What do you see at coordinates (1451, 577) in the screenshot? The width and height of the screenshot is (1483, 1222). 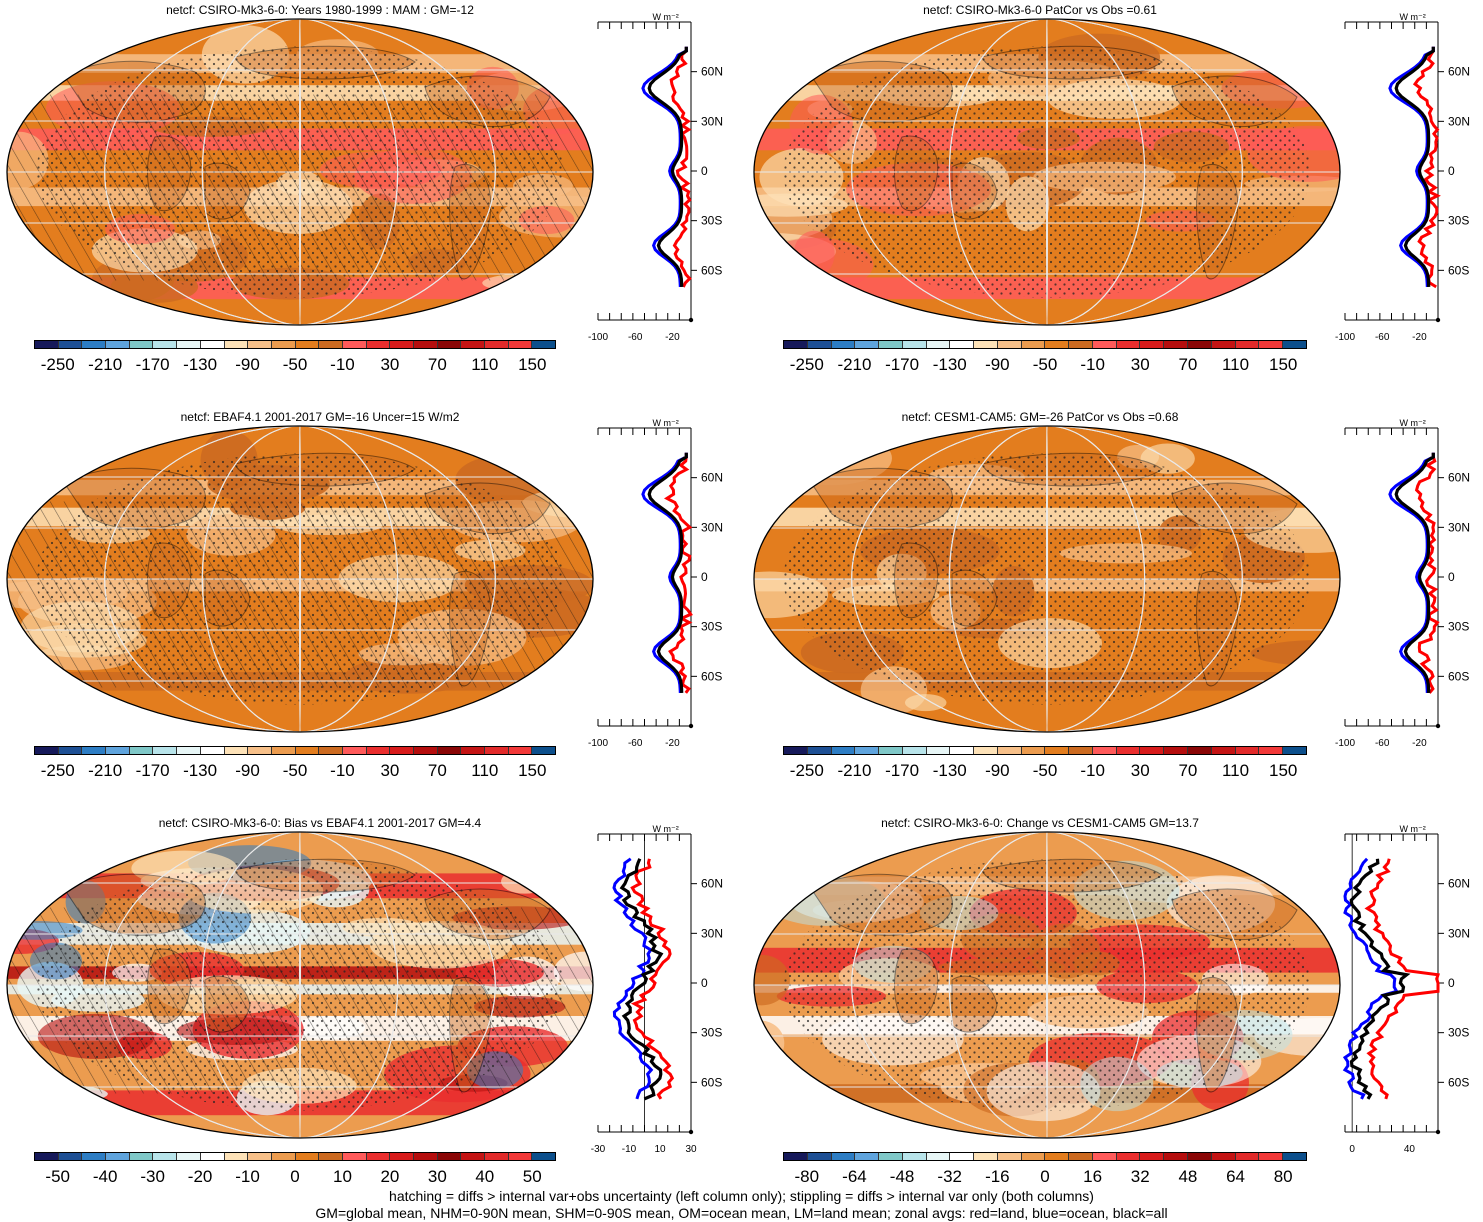 I see `zonal-lat-label: 0` at bounding box center [1451, 577].